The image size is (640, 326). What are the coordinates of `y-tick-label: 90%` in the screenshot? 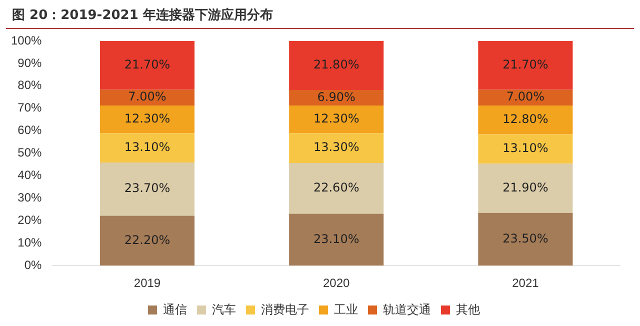 It's located at (30, 63).